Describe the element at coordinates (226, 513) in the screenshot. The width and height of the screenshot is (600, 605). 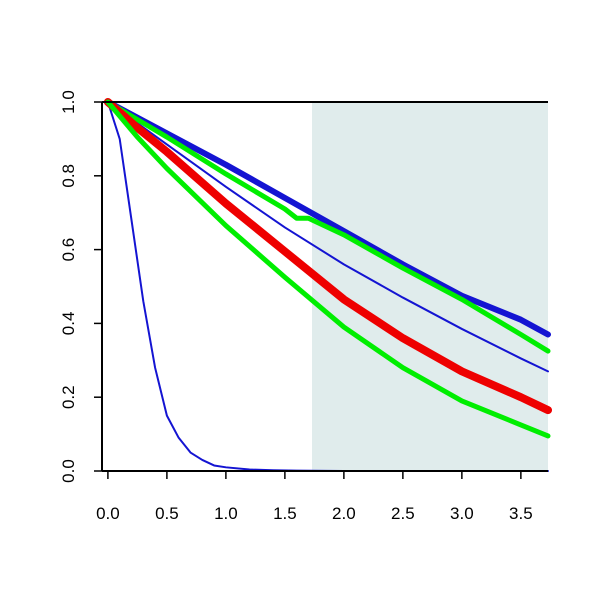
I see `x-tick-label: 1.0` at that location.